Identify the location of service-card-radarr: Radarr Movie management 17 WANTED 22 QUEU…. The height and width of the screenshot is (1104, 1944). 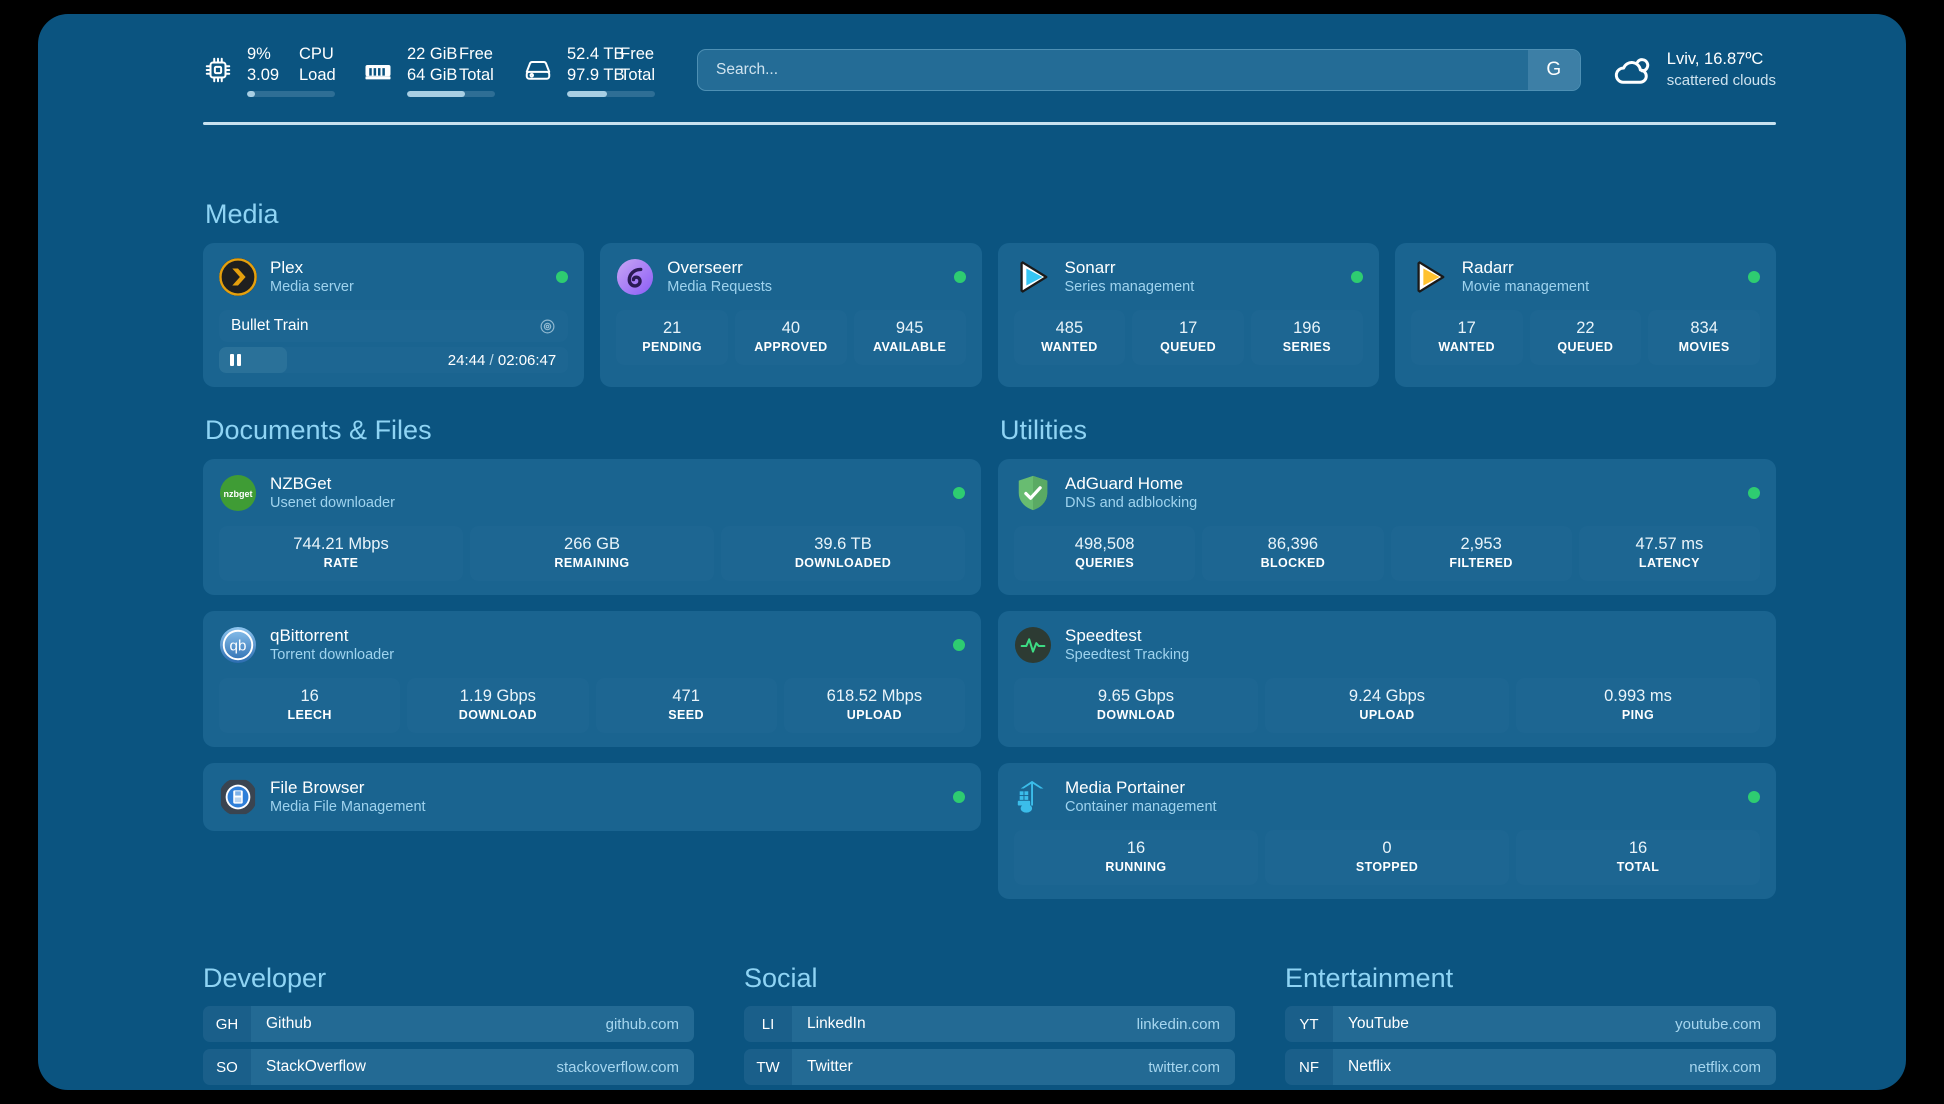
(1585, 315).